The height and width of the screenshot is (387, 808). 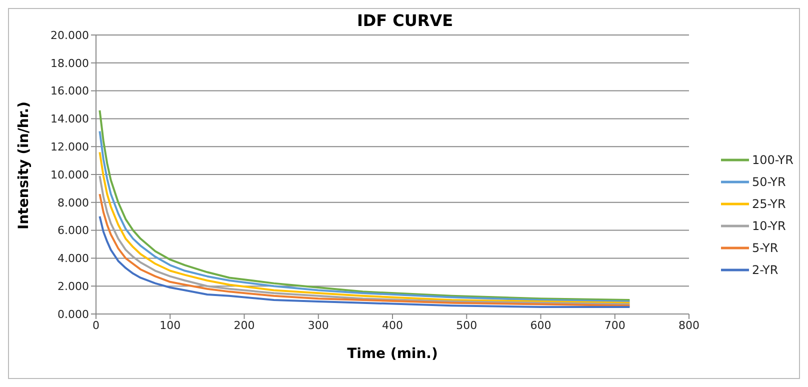 What do you see at coordinates (615, 325) in the screenshot?
I see `x-tick-label: 700` at bounding box center [615, 325].